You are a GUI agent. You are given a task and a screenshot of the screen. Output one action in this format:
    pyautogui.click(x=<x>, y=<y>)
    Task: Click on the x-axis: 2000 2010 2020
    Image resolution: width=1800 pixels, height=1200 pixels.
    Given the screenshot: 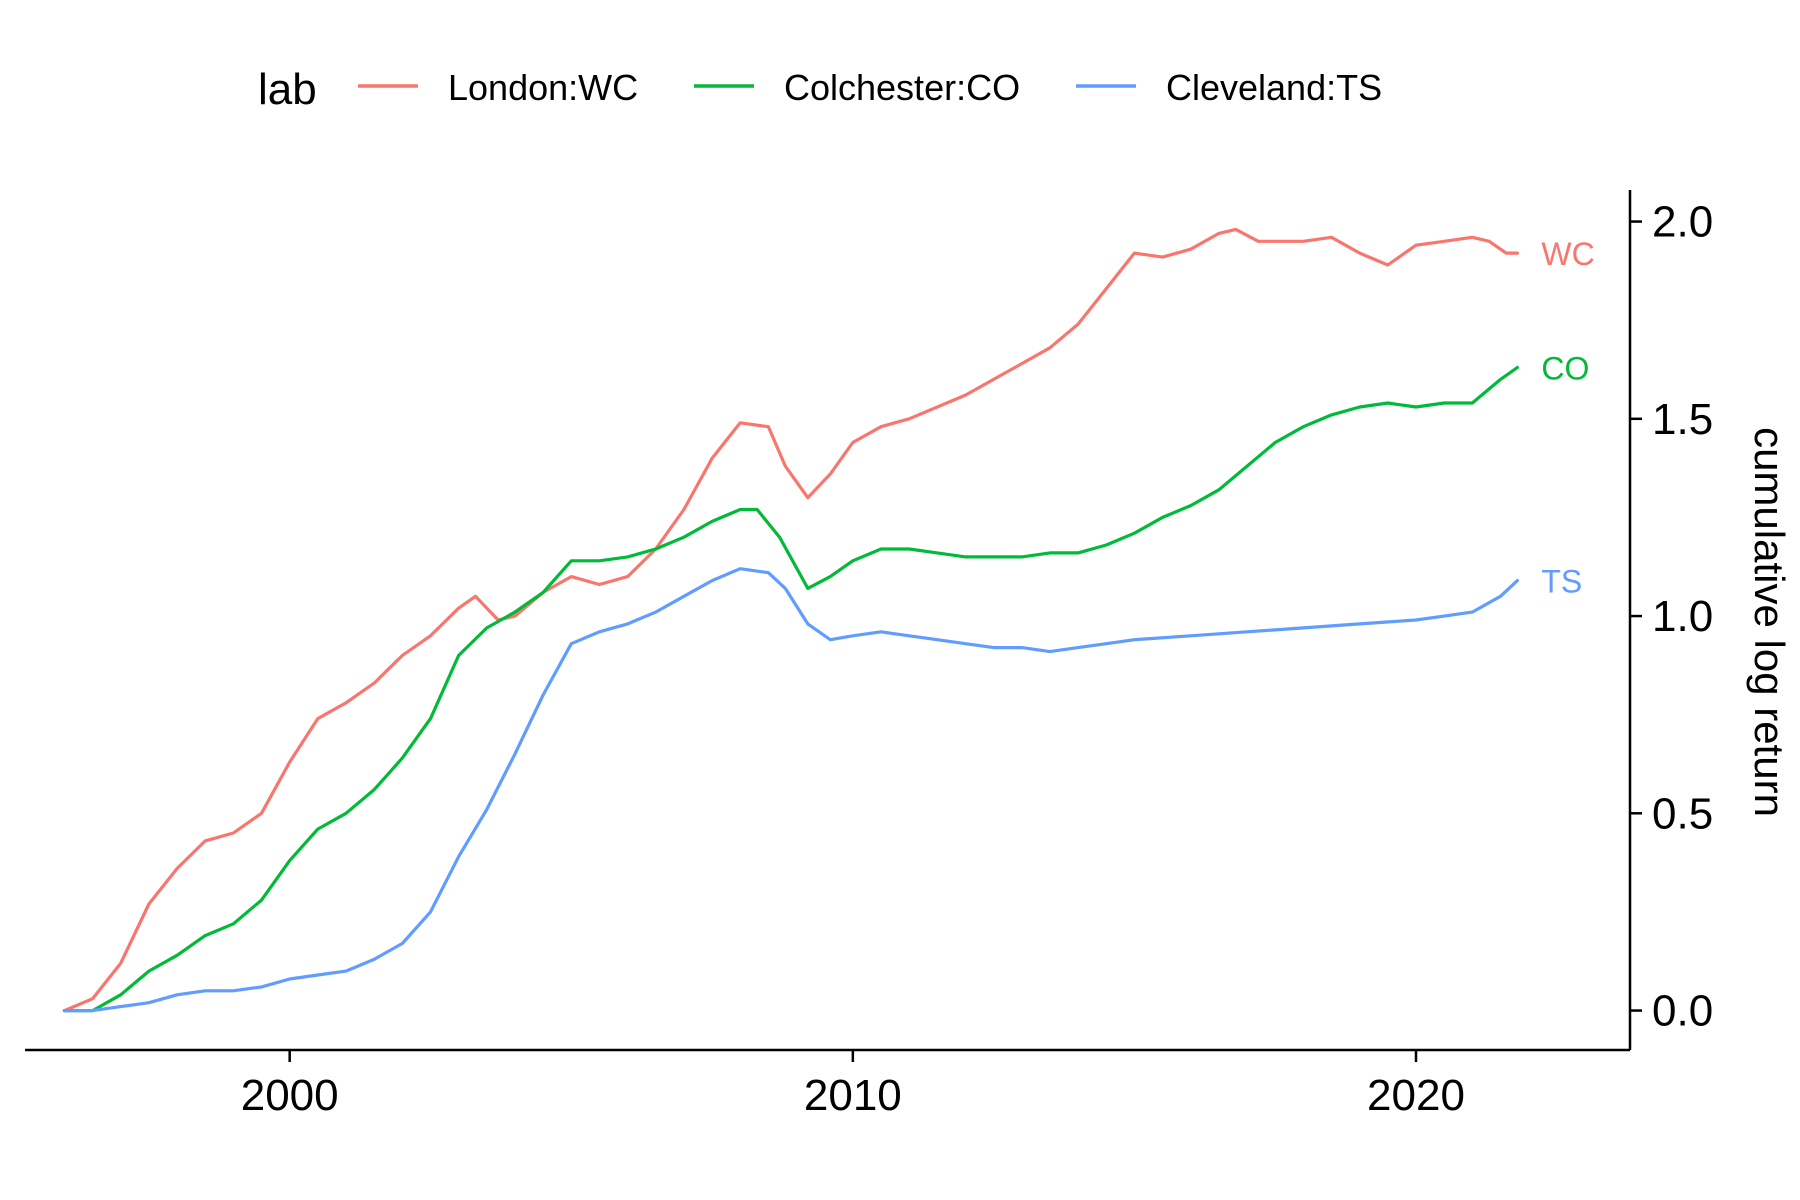 What is the action you would take?
    pyautogui.click(x=827, y=1084)
    